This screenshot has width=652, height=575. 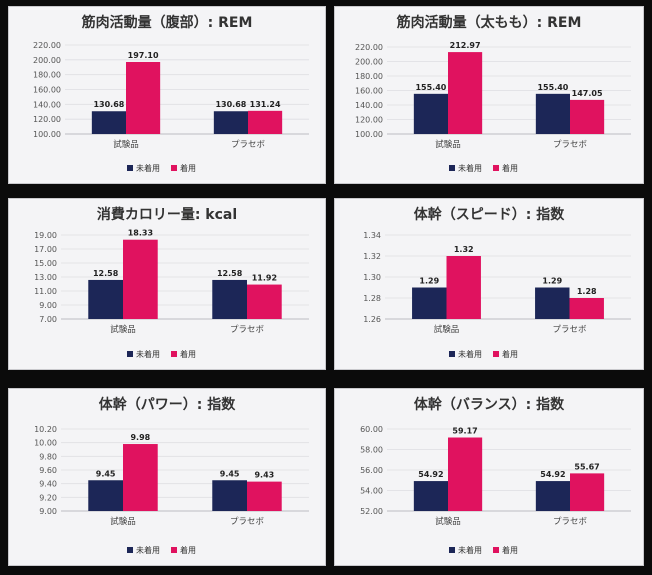 What do you see at coordinates (372, 277) in the screenshot?
I see `y-tick-label: 1.30` at bounding box center [372, 277].